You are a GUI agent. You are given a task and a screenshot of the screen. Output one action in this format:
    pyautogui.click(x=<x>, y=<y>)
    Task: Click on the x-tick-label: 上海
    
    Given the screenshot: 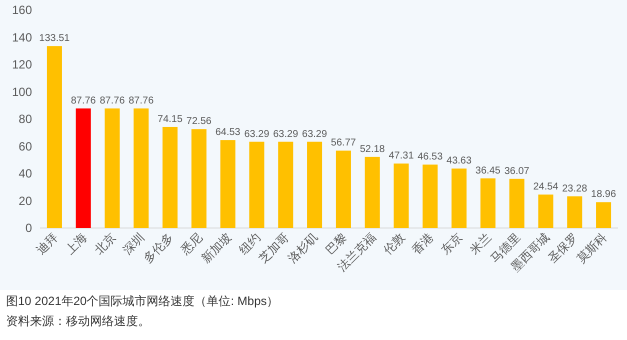 What is the action you would take?
    pyautogui.click(x=76, y=244)
    